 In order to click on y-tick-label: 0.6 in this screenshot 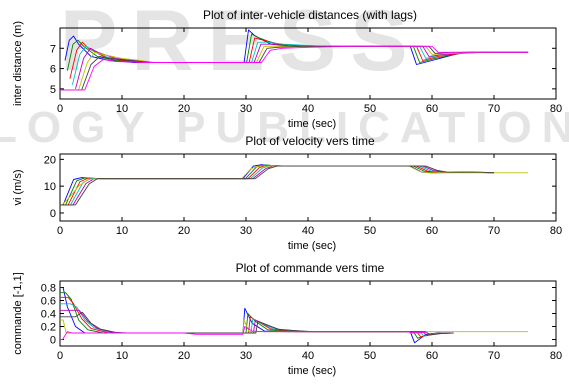, I will do `click(48, 302)`.